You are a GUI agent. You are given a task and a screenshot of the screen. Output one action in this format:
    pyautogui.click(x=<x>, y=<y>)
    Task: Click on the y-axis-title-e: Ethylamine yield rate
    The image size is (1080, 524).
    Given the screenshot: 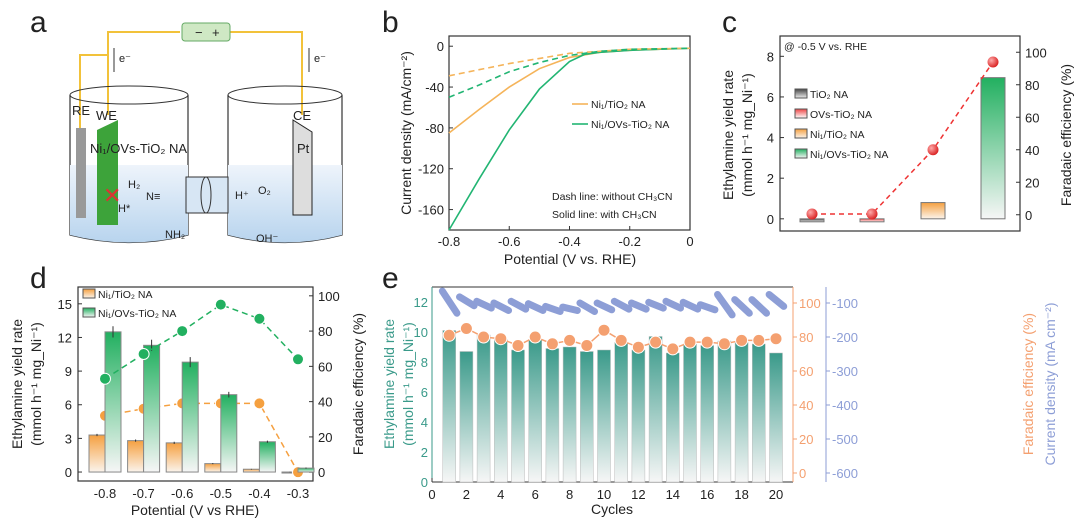 What is the action you would take?
    pyautogui.click(x=389, y=384)
    